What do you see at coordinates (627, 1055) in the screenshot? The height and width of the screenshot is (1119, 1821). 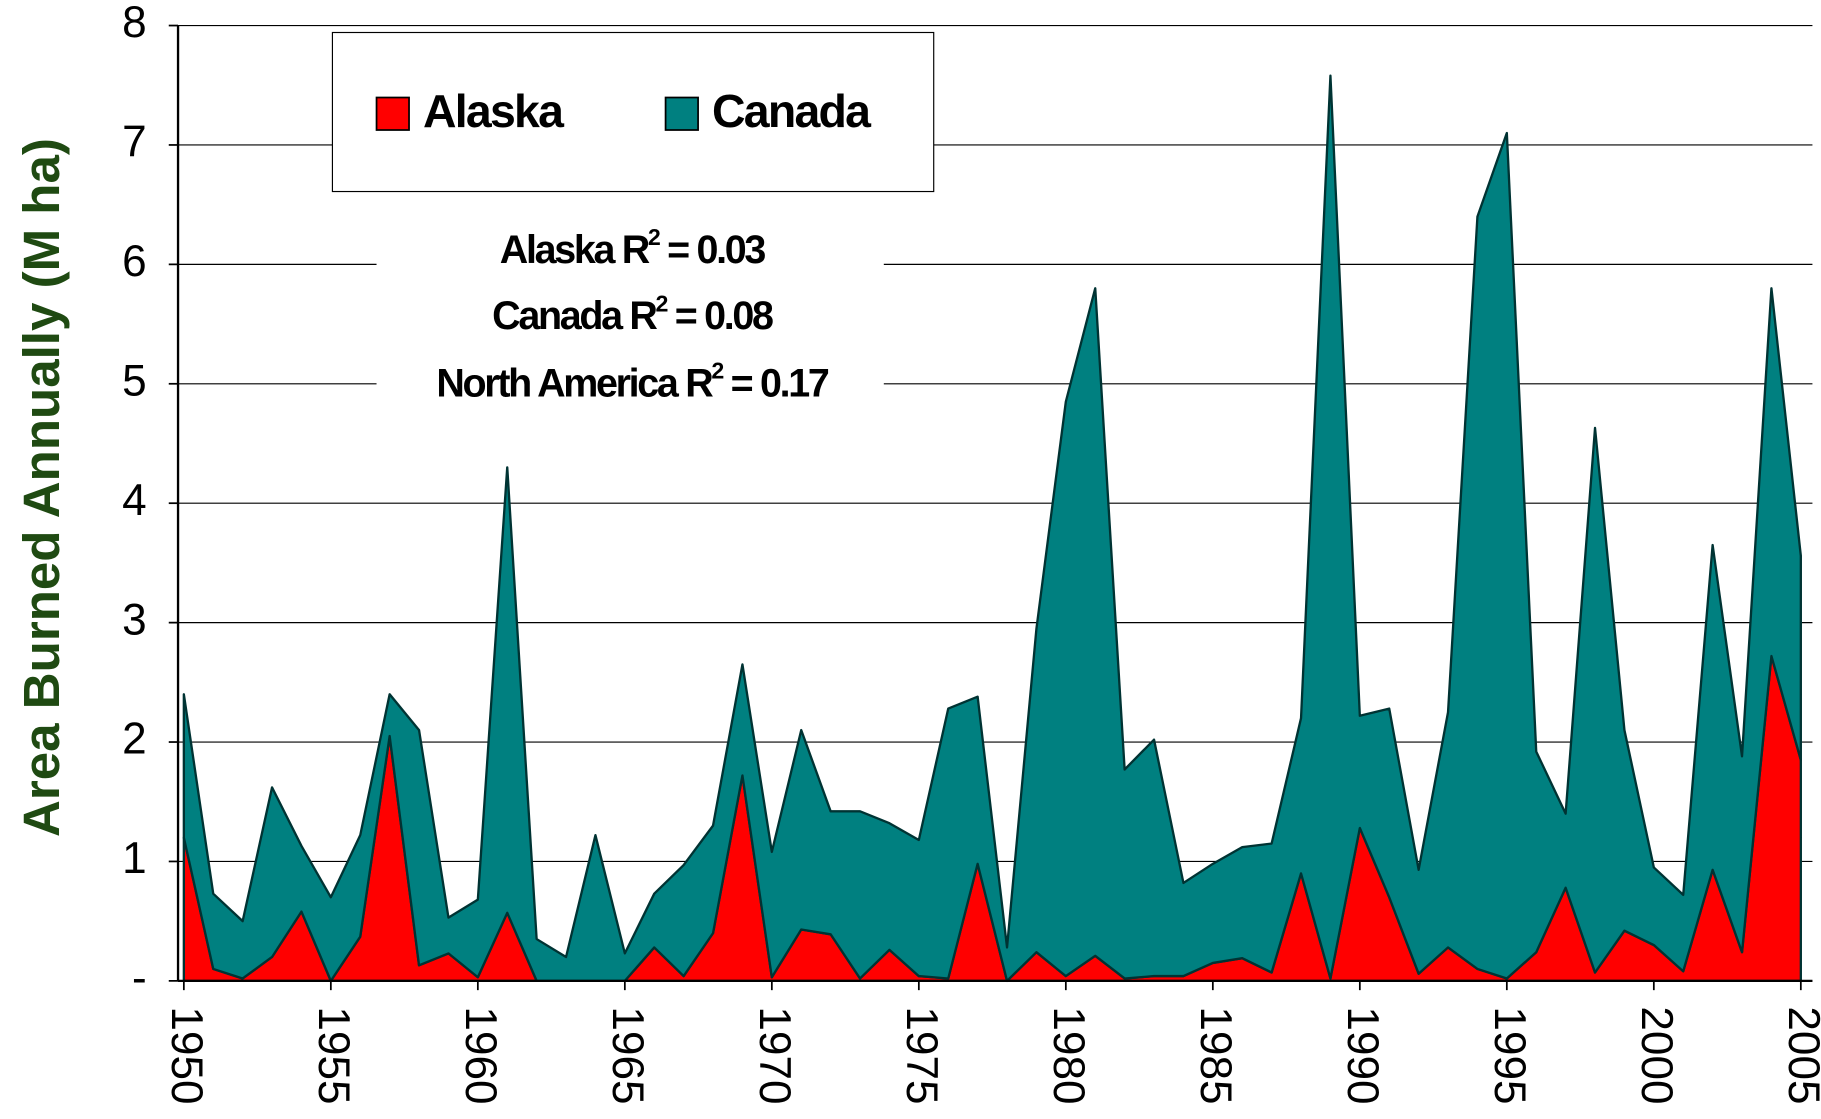 I see `x-tick-label: 1965` at bounding box center [627, 1055].